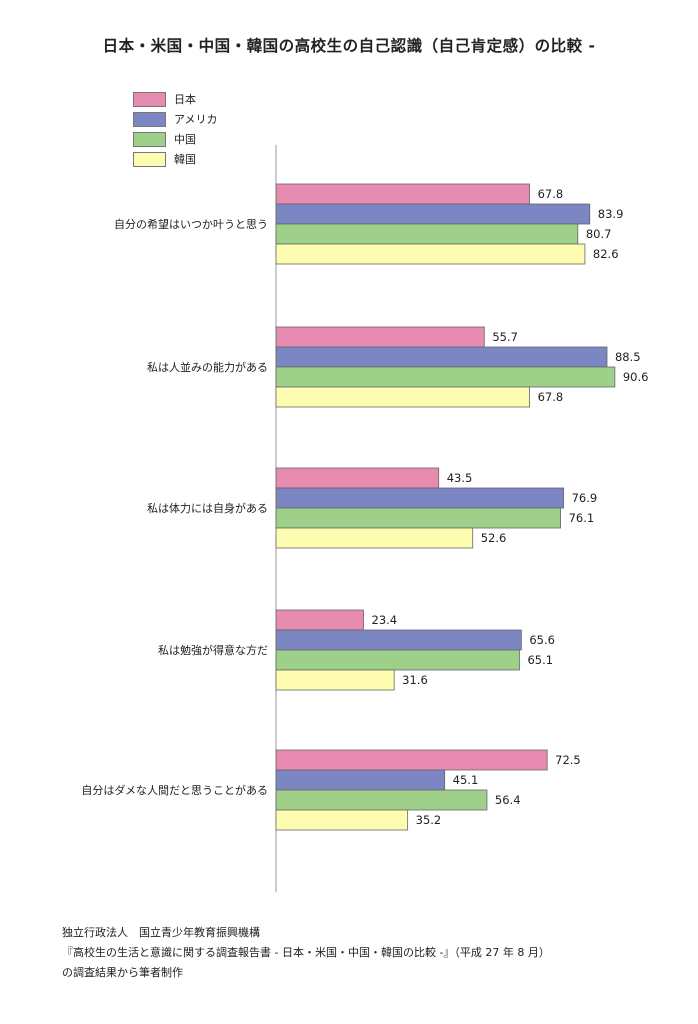 Image resolution: width=698 pixels, height=1024 pixels. I want to click on value-label-korea: 52.6, so click(494, 538).